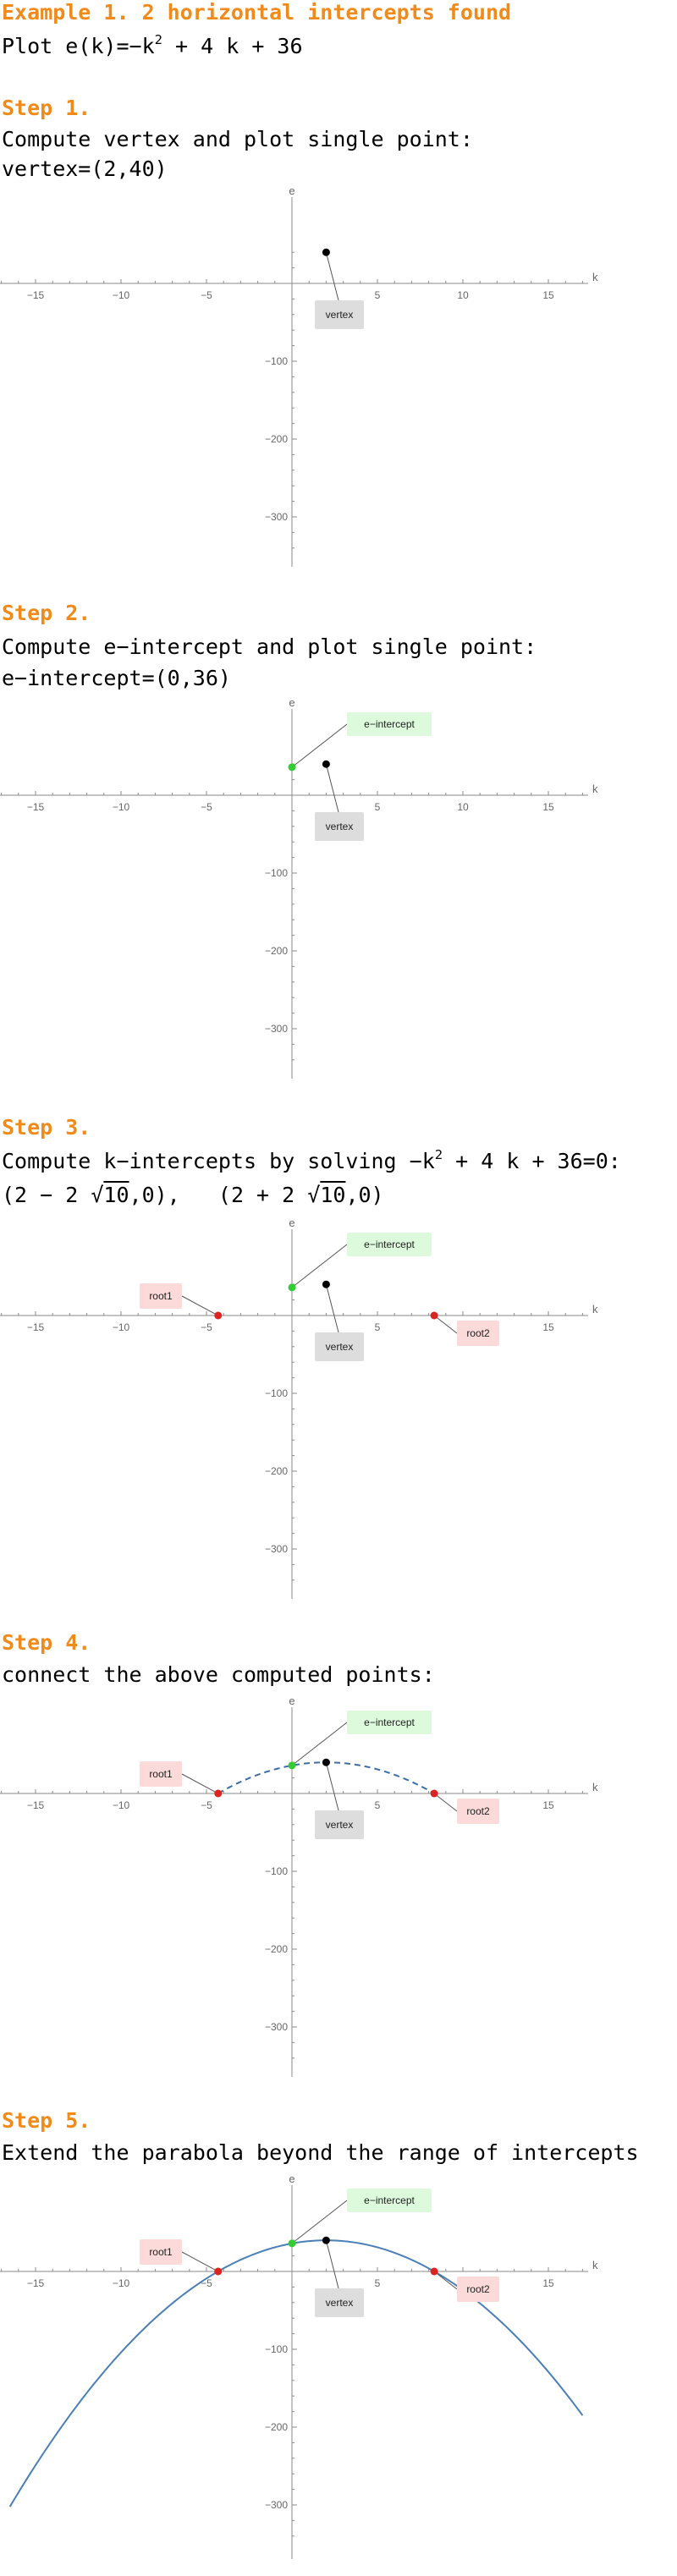  I want to click on vertex-label: vertex, so click(340, 2303).